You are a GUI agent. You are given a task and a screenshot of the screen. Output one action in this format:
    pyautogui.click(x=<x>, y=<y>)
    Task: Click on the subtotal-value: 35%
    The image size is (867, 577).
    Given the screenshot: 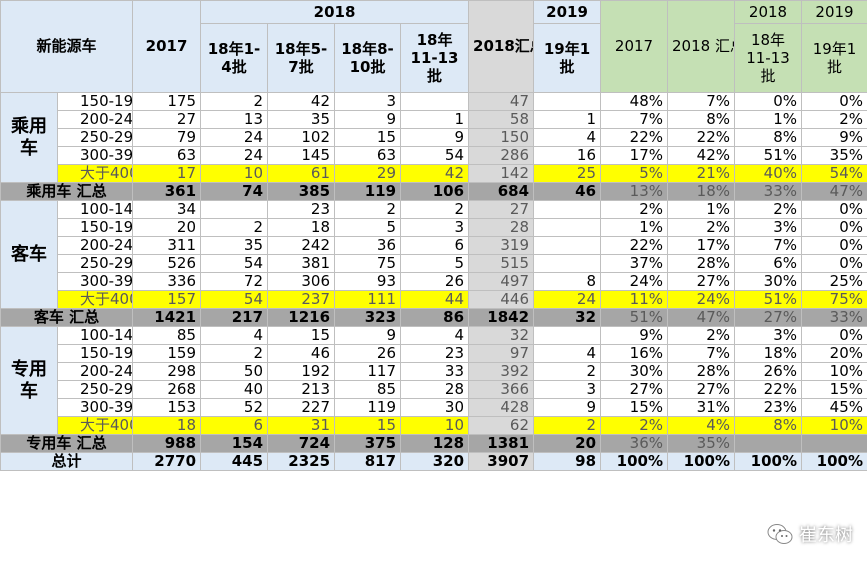 What is the action you would take?
    pyautogui.click(x=701, y=443)
    